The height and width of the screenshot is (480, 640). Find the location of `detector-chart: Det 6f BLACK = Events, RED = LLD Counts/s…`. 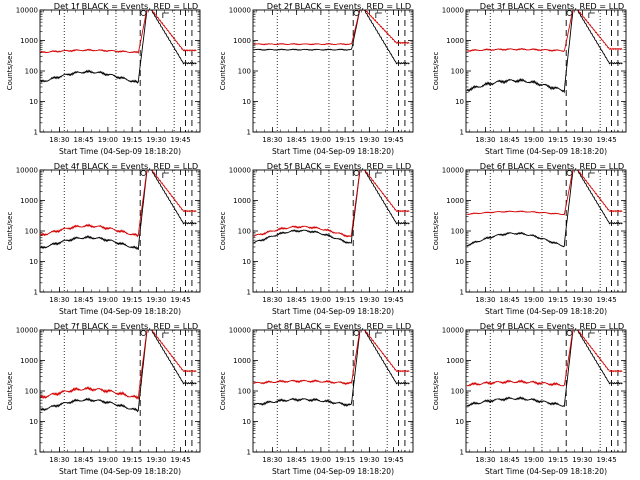

detector-chart: Det 6f BLACK = Events, RED = LLD Counts/s… is located at coordinates (529, 238).